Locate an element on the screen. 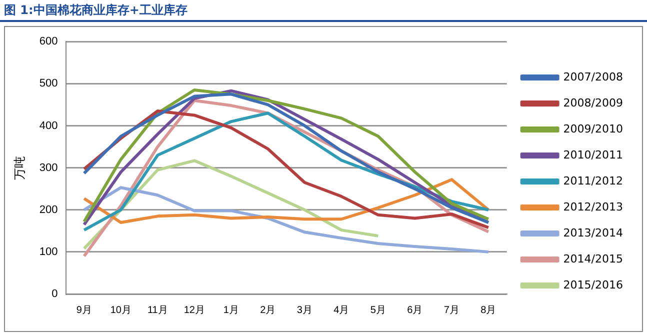 This screenshot has width=647, height=334. legend-label: 2009/2010 is located at coordinates (593, 129).